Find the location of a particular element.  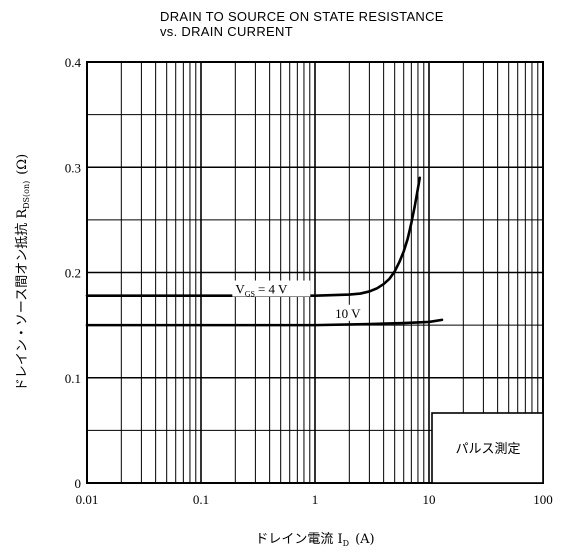

x-tick-label: 0.1 is located at coordinates (201, 499).